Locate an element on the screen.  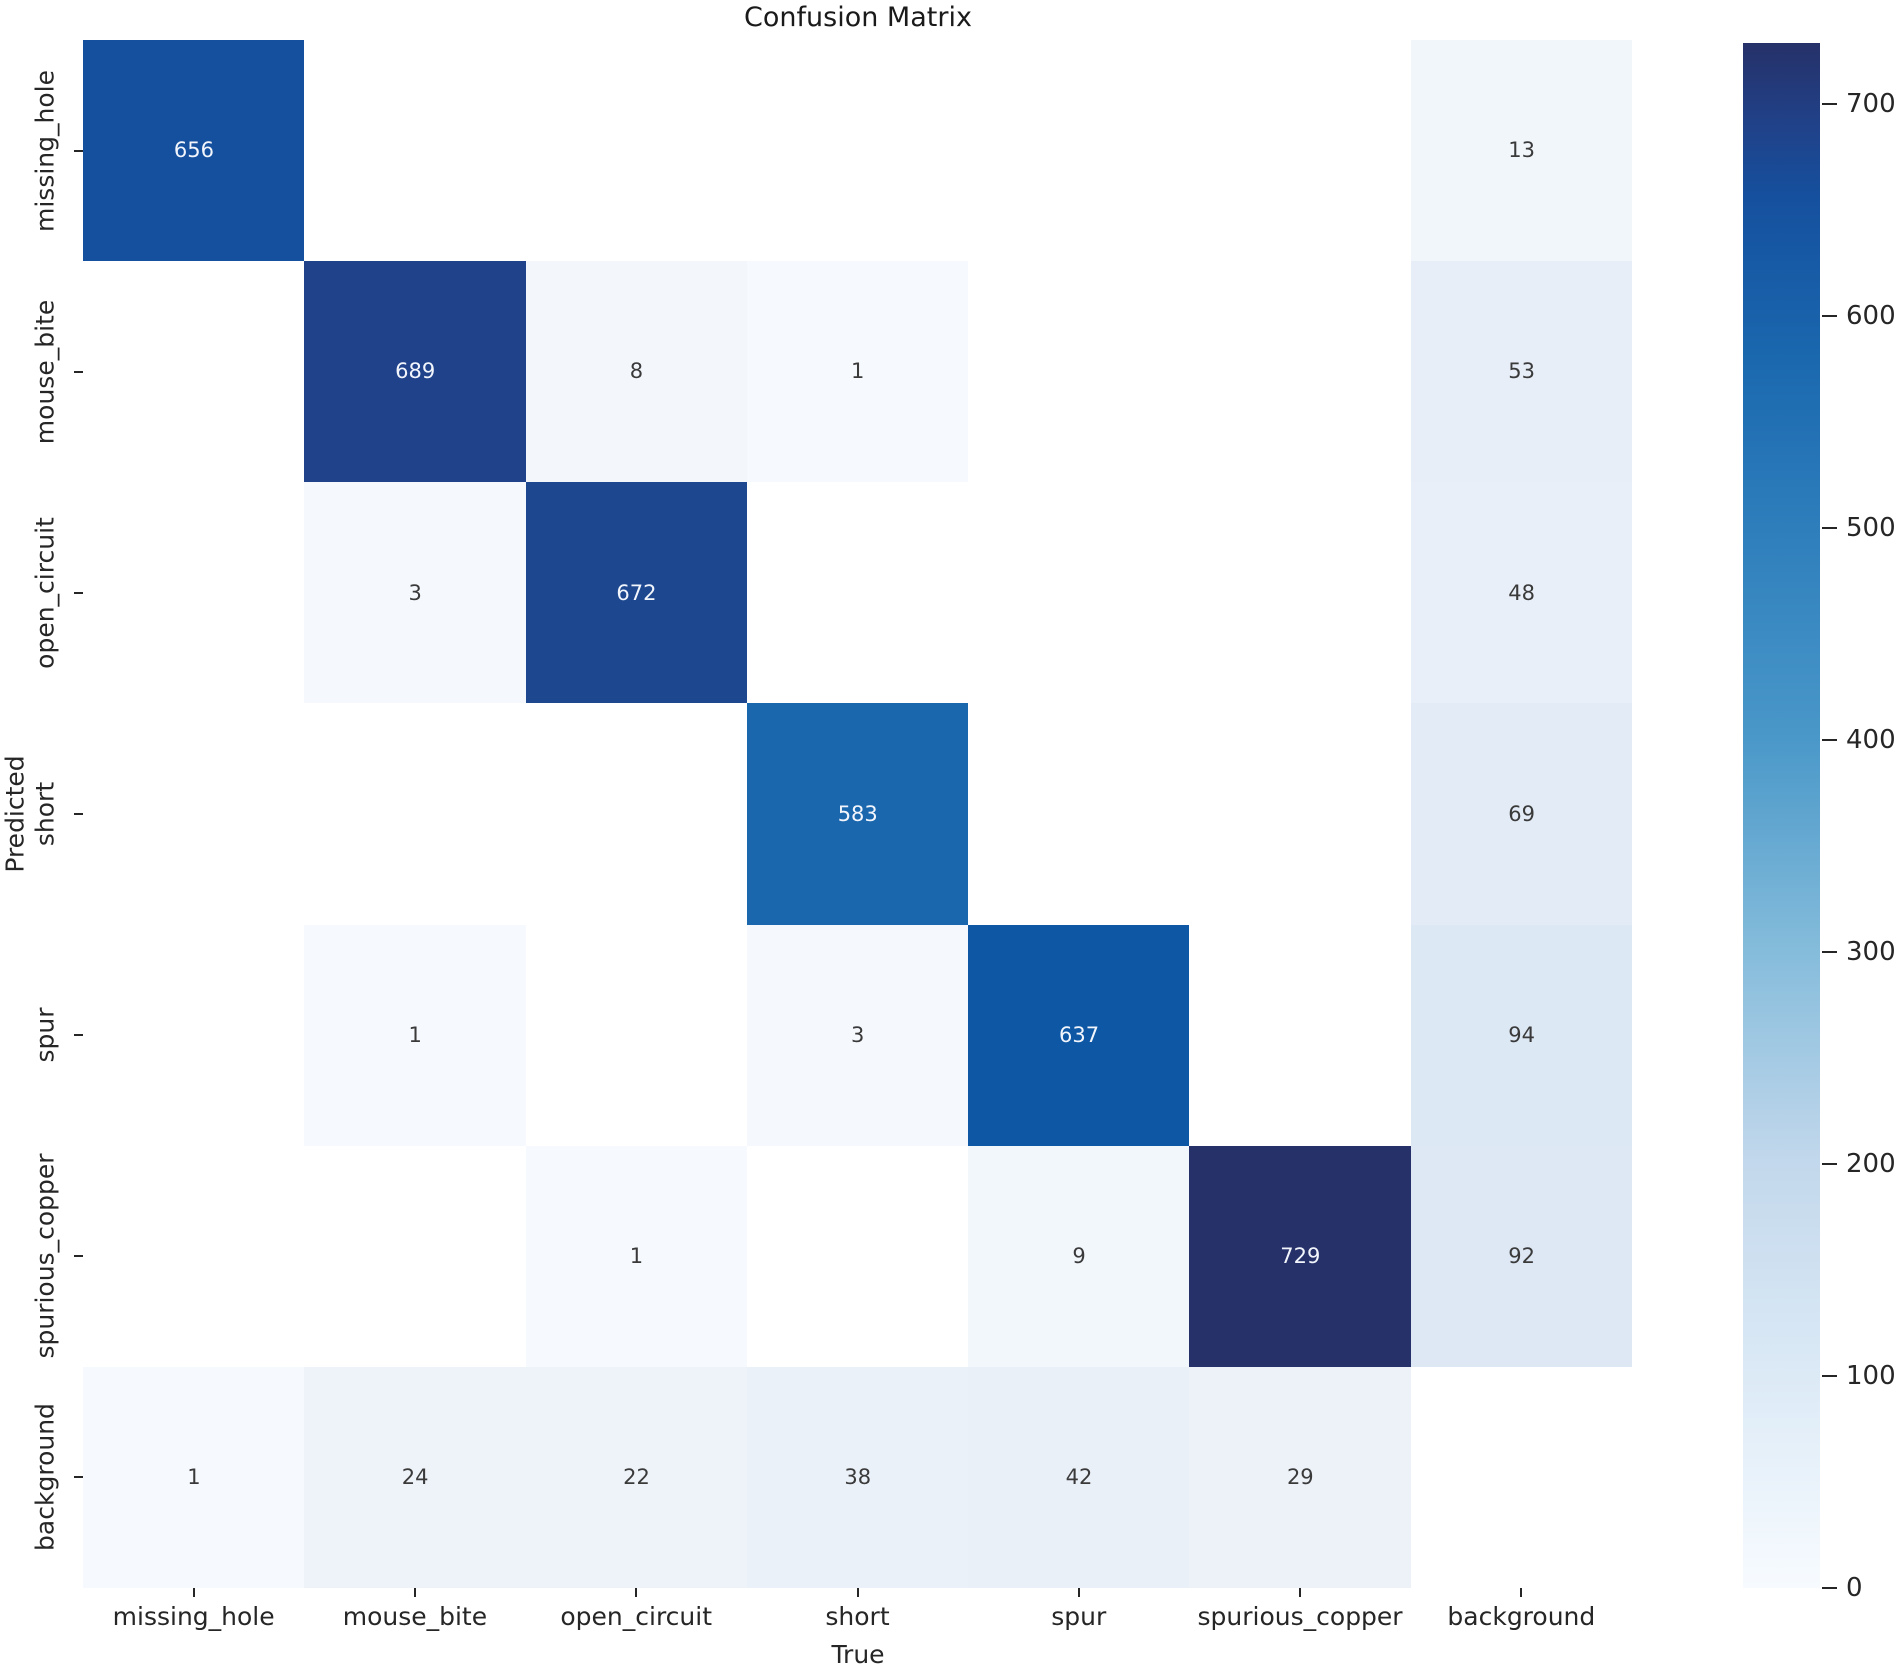
cell-value: 583 is located at coordinates (857, 813).